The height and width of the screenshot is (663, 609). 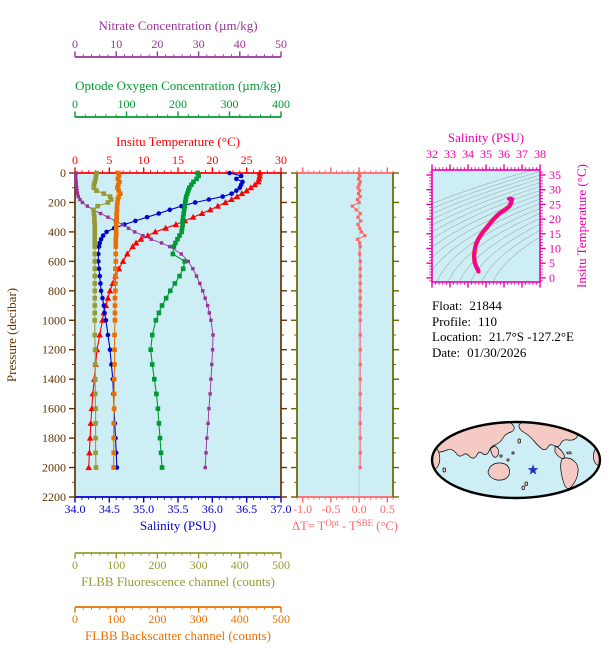 I want to click on landmass-south-america, so click(x=569, y=473).